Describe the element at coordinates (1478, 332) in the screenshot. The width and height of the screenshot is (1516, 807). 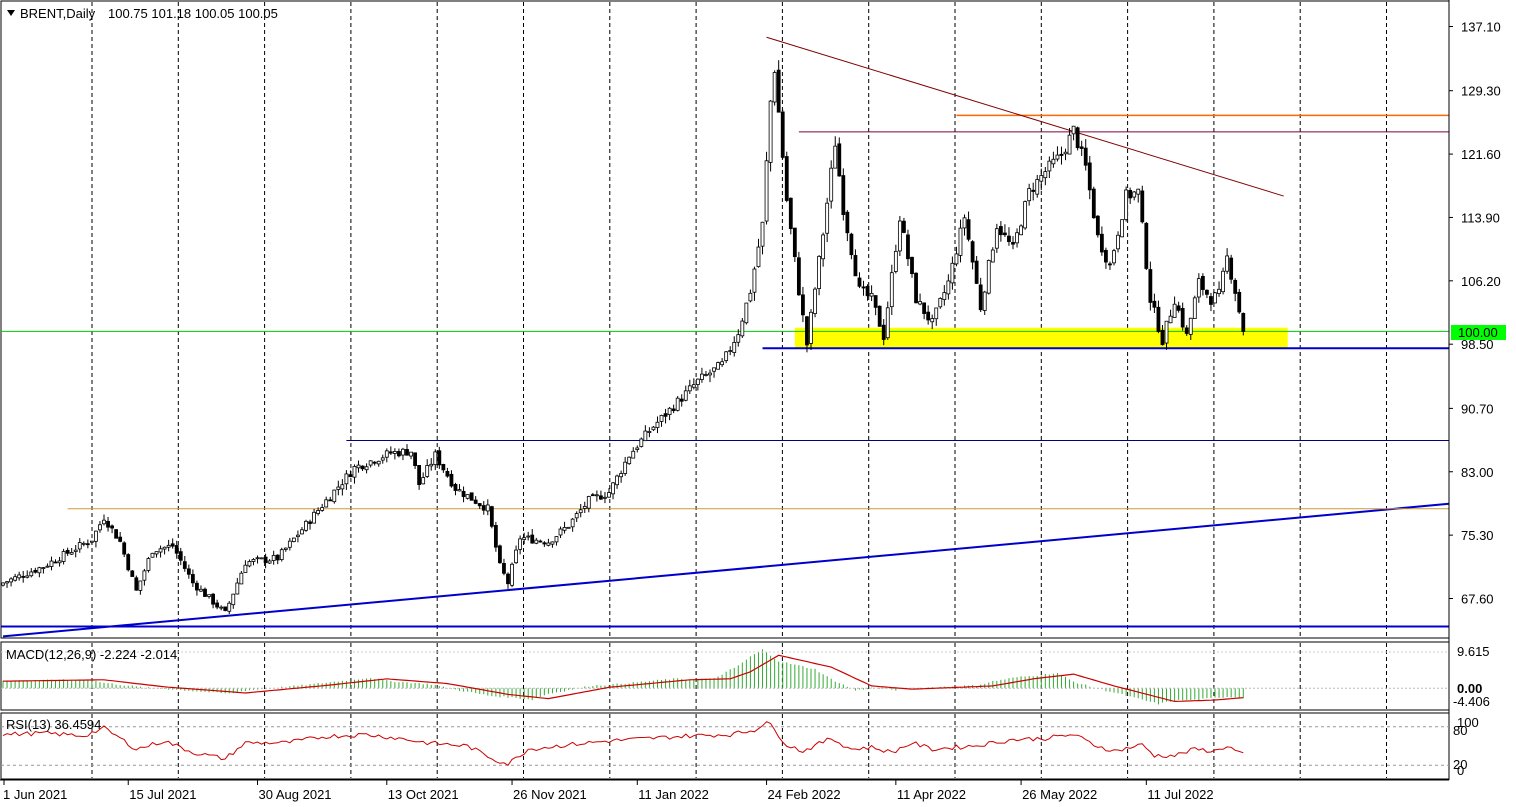
I see `current-price-label: 100.00` at that location.